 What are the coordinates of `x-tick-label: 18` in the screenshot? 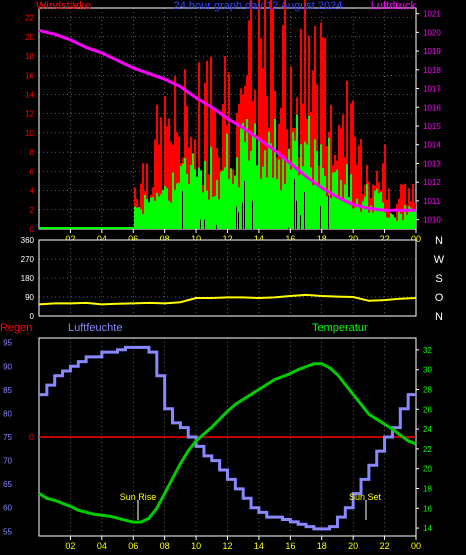 It's located at (322, 546).